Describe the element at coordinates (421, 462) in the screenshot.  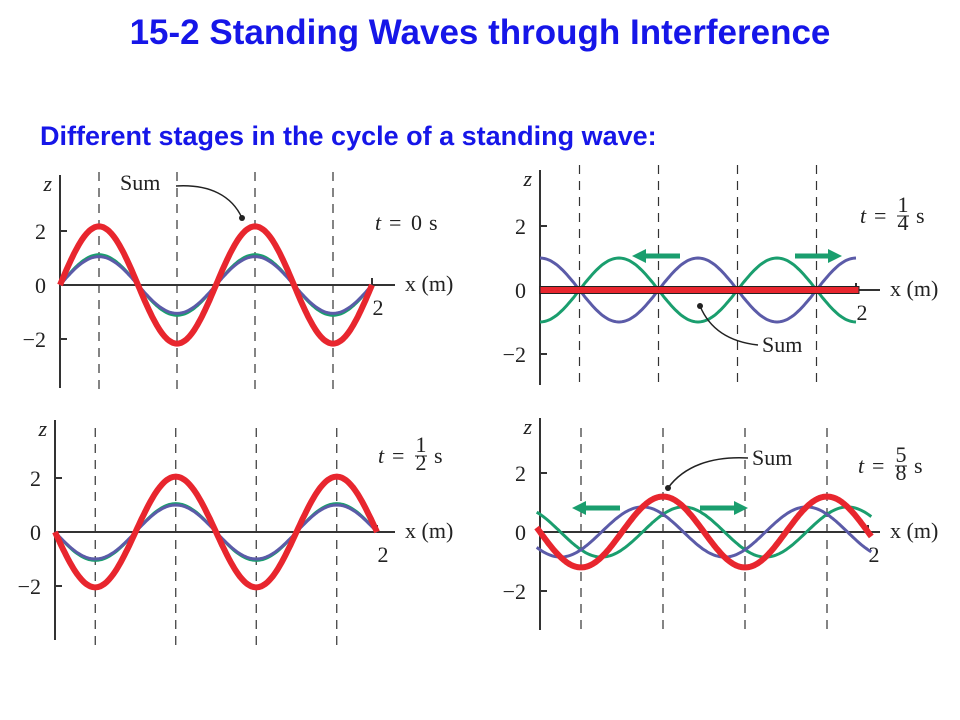
I see `time-denominator: 2` at that location.